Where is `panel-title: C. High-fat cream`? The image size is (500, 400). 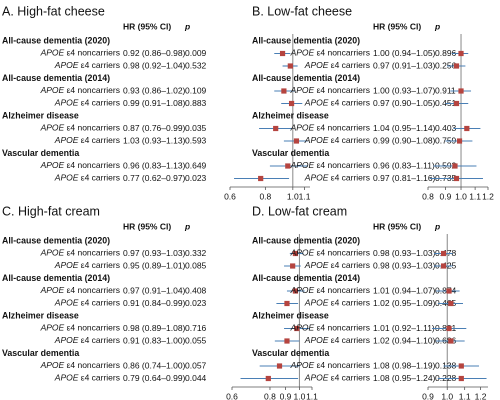 panel-title: C. High-fat cream is located at coordinates (51, 211).